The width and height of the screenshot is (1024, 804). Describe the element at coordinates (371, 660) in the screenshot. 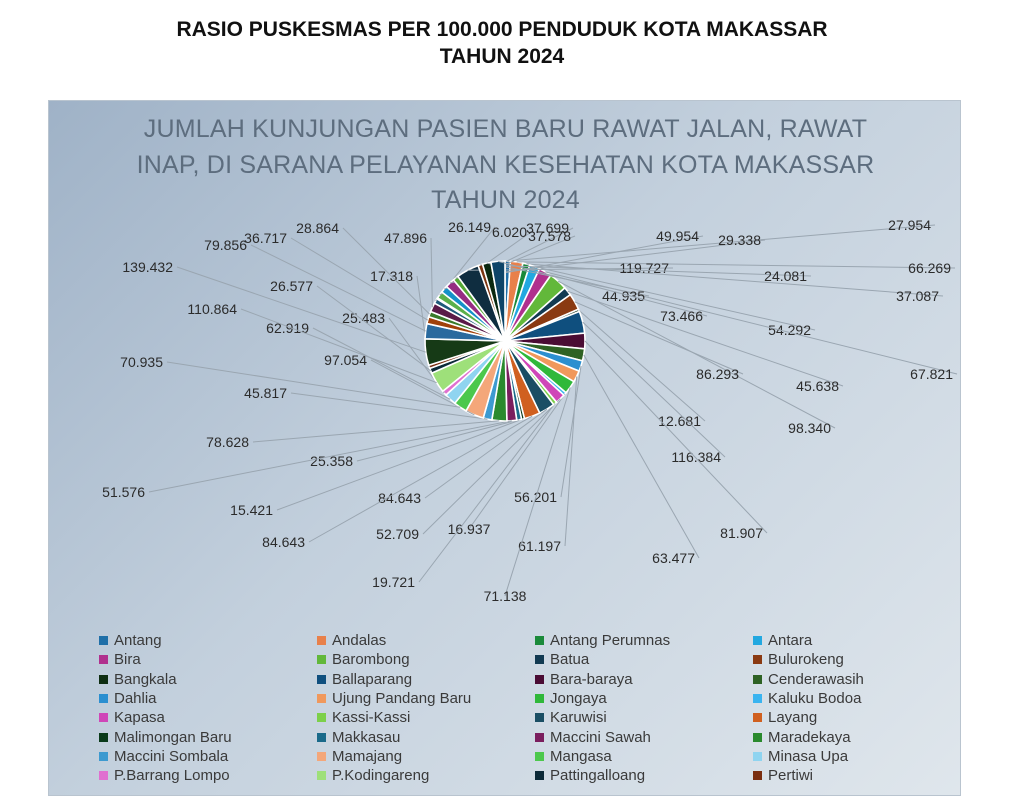

I see `legend-label: Barombong` at that location.